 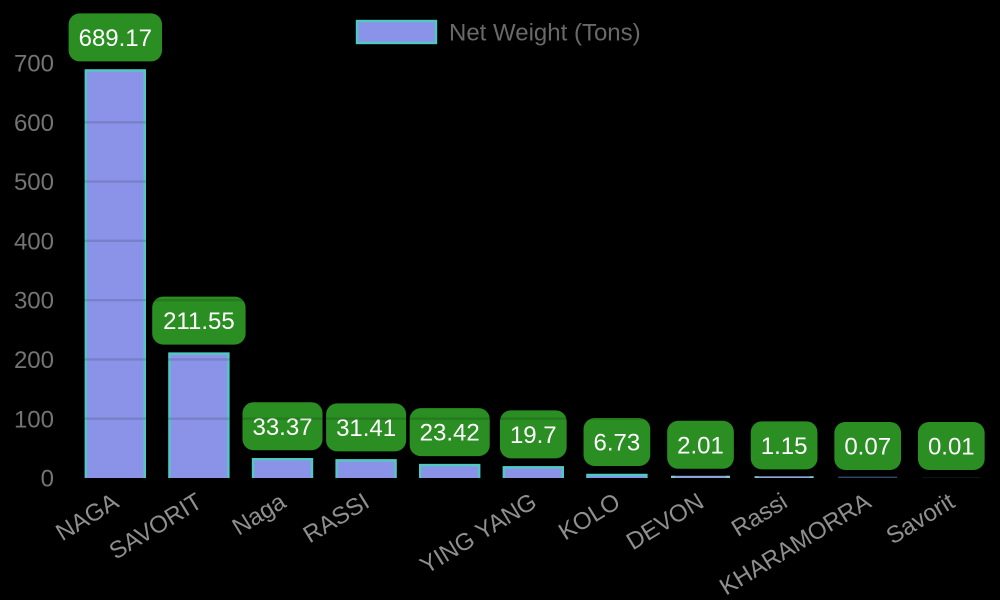 I want to click on svg-text: 23.42, so click(x=450, y=433).